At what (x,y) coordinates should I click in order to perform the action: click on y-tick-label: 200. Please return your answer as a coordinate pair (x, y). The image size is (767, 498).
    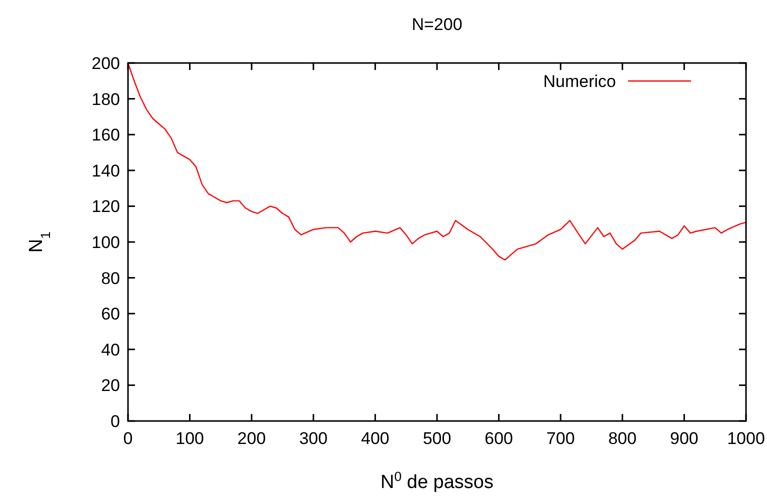
    Looking at the image, I should click on (106, 63).